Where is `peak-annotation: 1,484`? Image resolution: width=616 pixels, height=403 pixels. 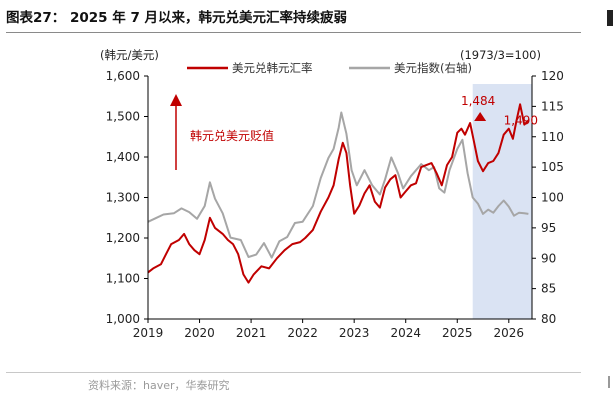
peak-annotation: 1,484 is located at coordinates (478, 107).